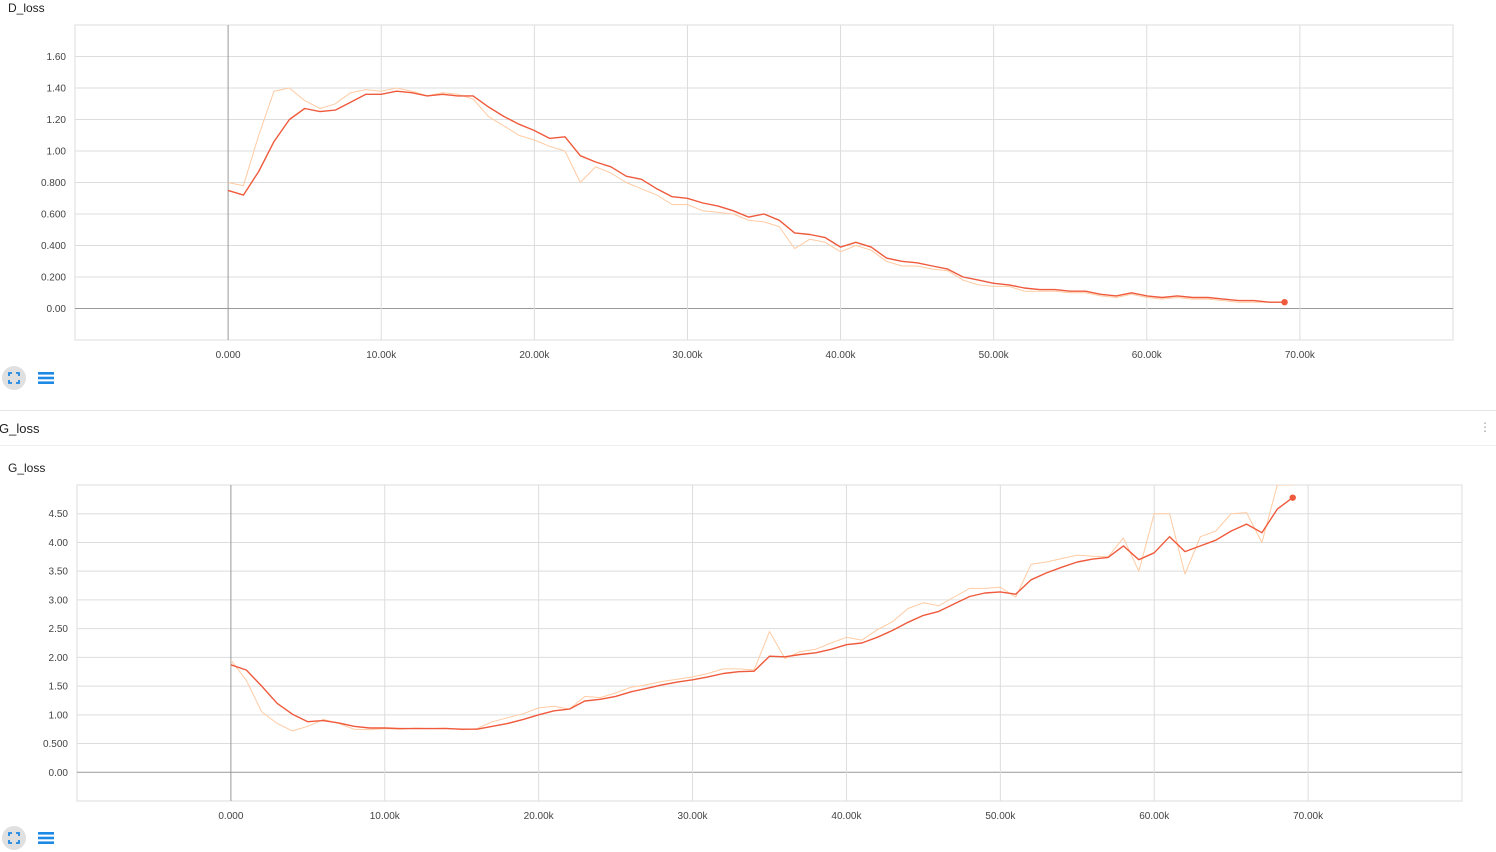 This screenshot has height=852, width=1496. Describe the element at coordinates (59, 600) in the screenshot. I see `y-tick-label: 3.00` at that location.